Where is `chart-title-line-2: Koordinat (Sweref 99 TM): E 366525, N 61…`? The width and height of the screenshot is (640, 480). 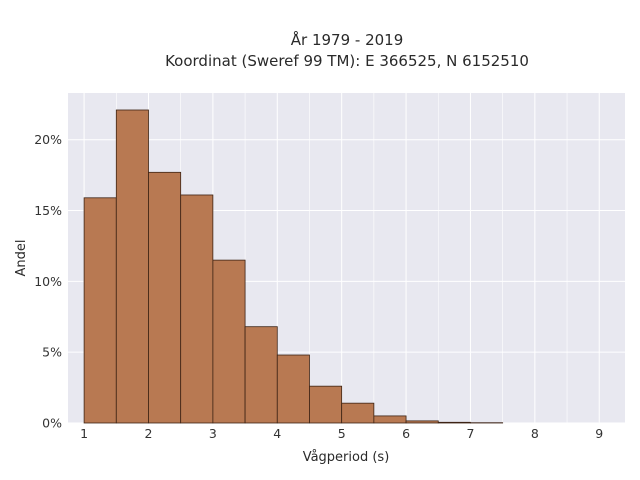 chart-title-line-2: Koordinat (Sweref 99 TM): E 366525, N 61… is located at coordinates (347, 61).